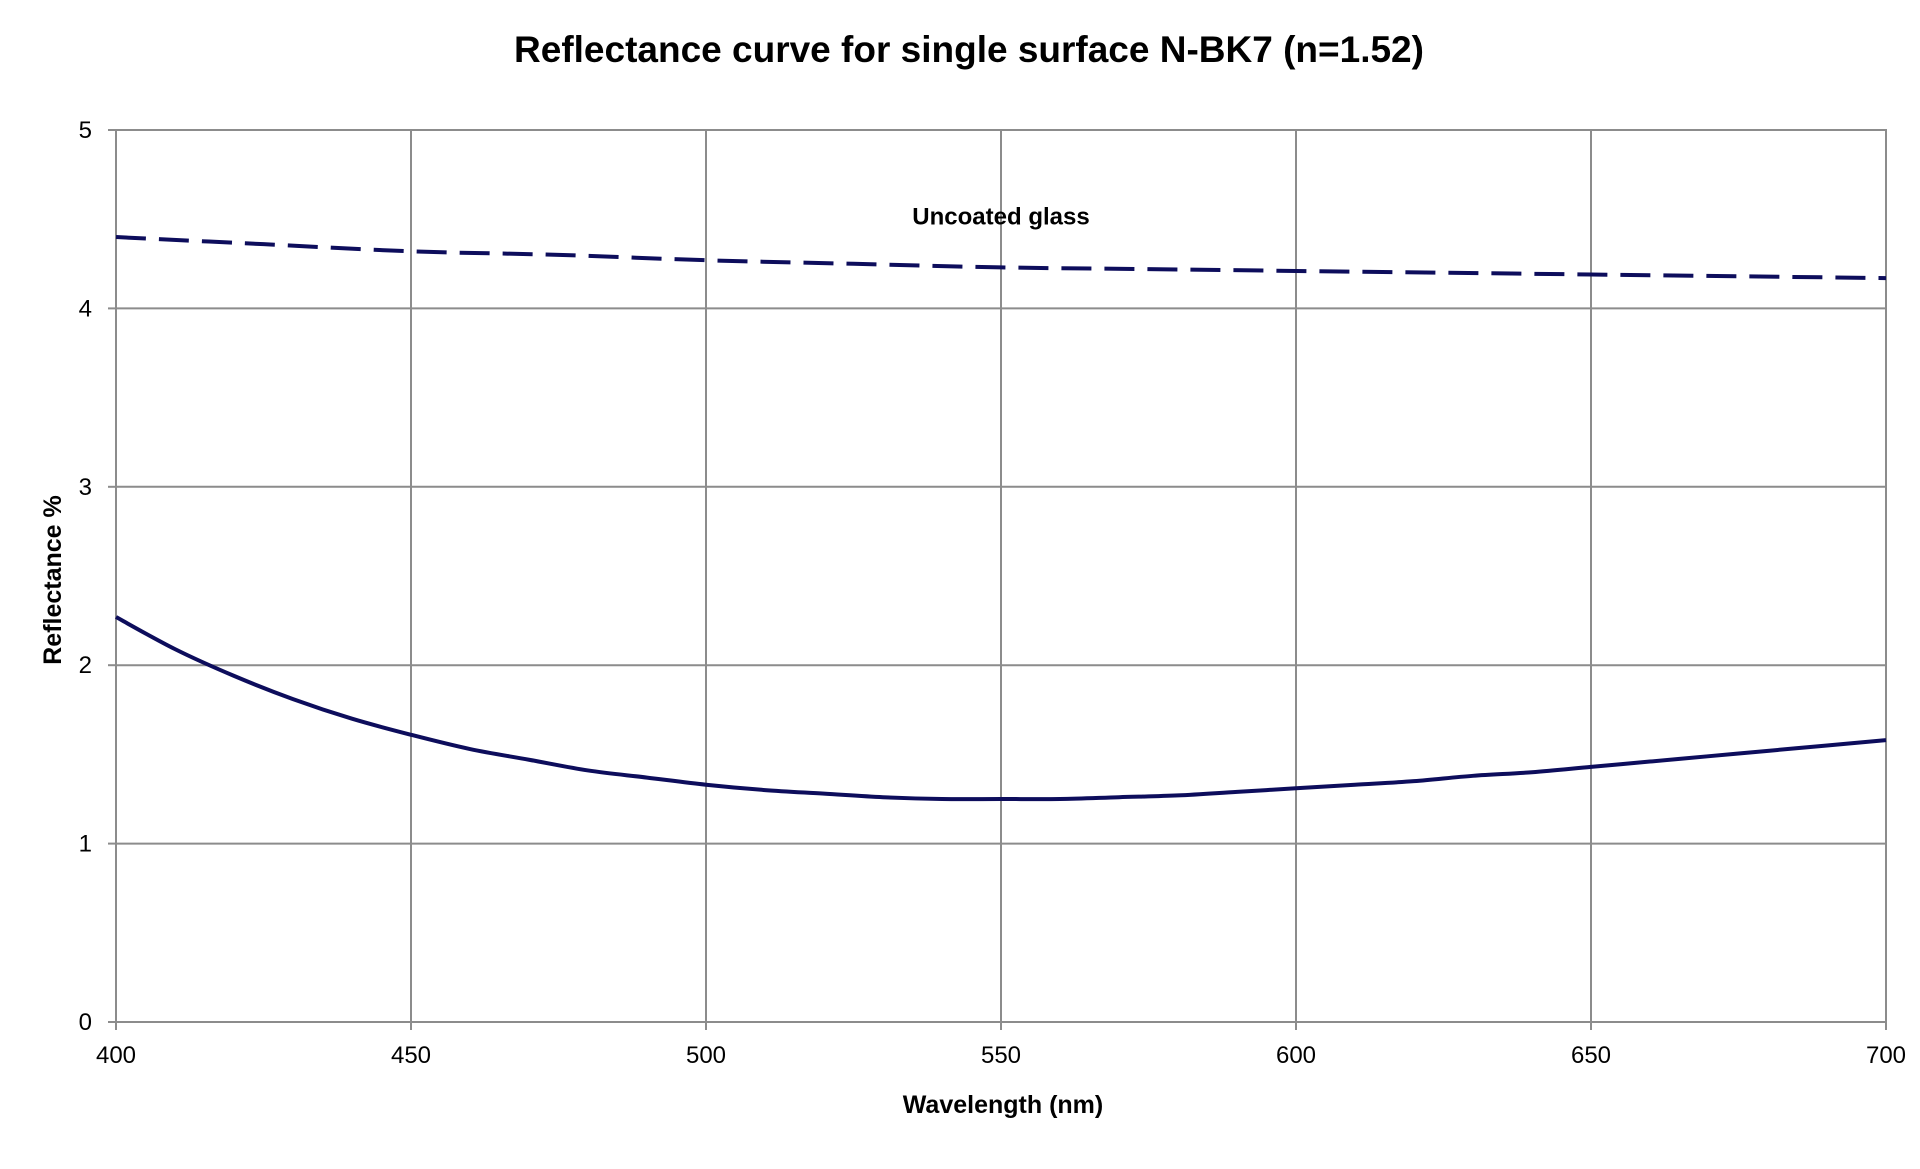 The width and height of the screenshot is (1920, 1169). Describe the element at coordinates (411, 1055) in the screenshot. I see `x-tick-label: 450` at that location.